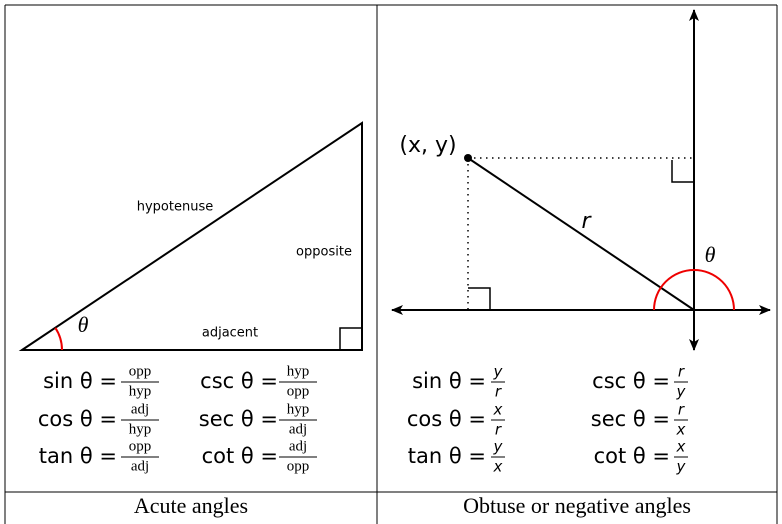 This screenshot has height=524, width=782. What do you see at coordinates (324, 252) in the screenshot?
I see `label: opposite` at bounding box center [324, 252].